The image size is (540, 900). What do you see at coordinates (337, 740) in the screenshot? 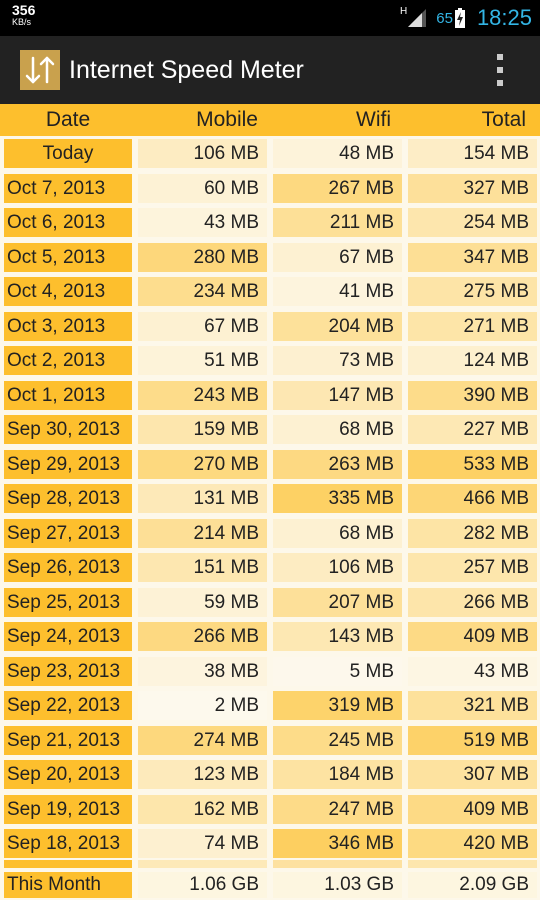
I see `wifi-cell: 245 MB` at bounding box center [337, 740].